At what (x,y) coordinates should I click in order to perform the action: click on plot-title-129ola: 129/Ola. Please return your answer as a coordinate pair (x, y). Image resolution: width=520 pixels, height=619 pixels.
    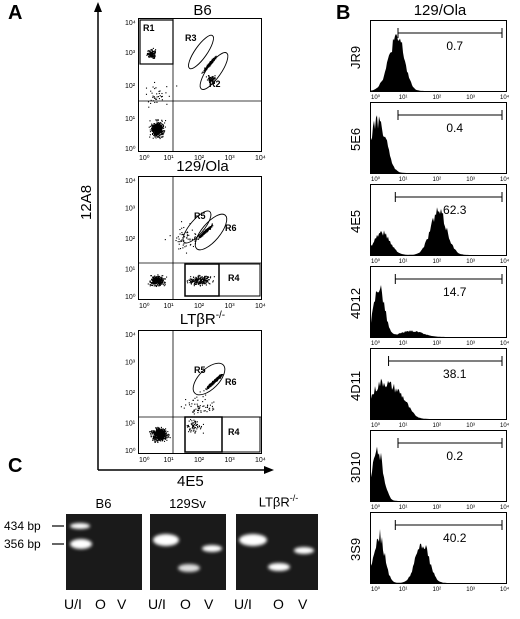
    Looking at the image, I should click on (202, 166).